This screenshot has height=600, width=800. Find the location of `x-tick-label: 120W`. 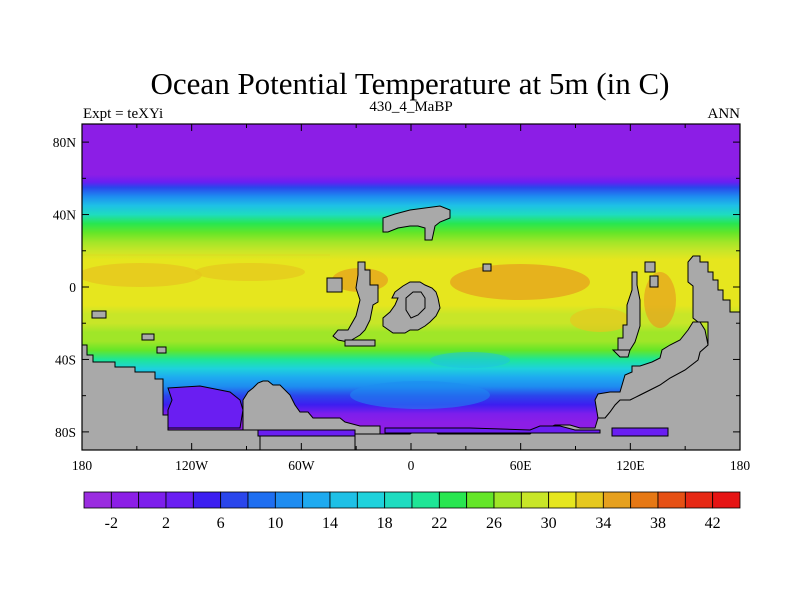

x-tick-label: 120W is located at coordinates (191, 465).